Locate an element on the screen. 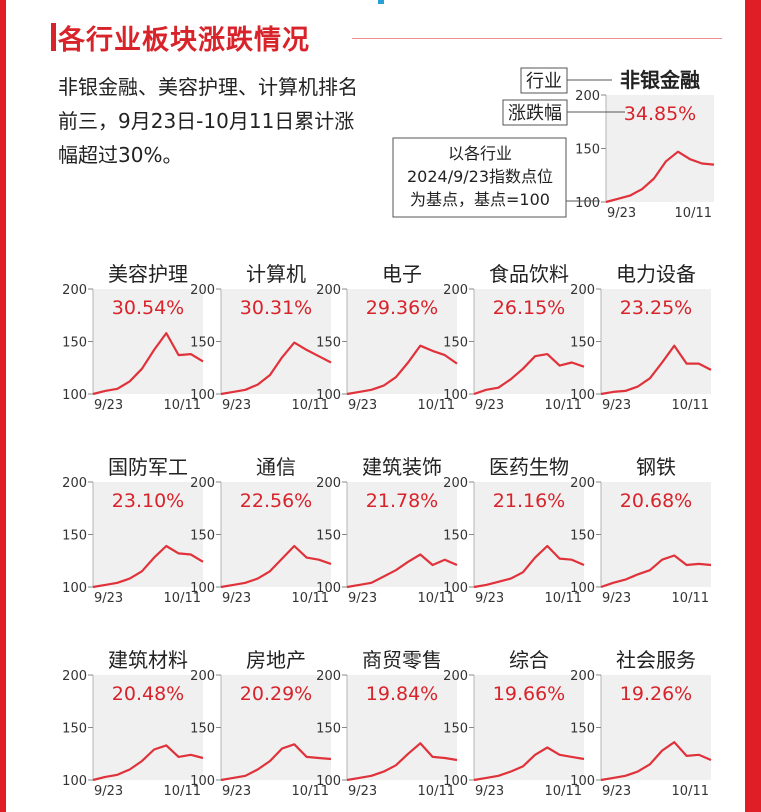 This screenshot has height=812, width=761. chart-panel-1: 100 150 200 9/23 10/11 30.54% 美容护理 is located at coordinates (133, 337).